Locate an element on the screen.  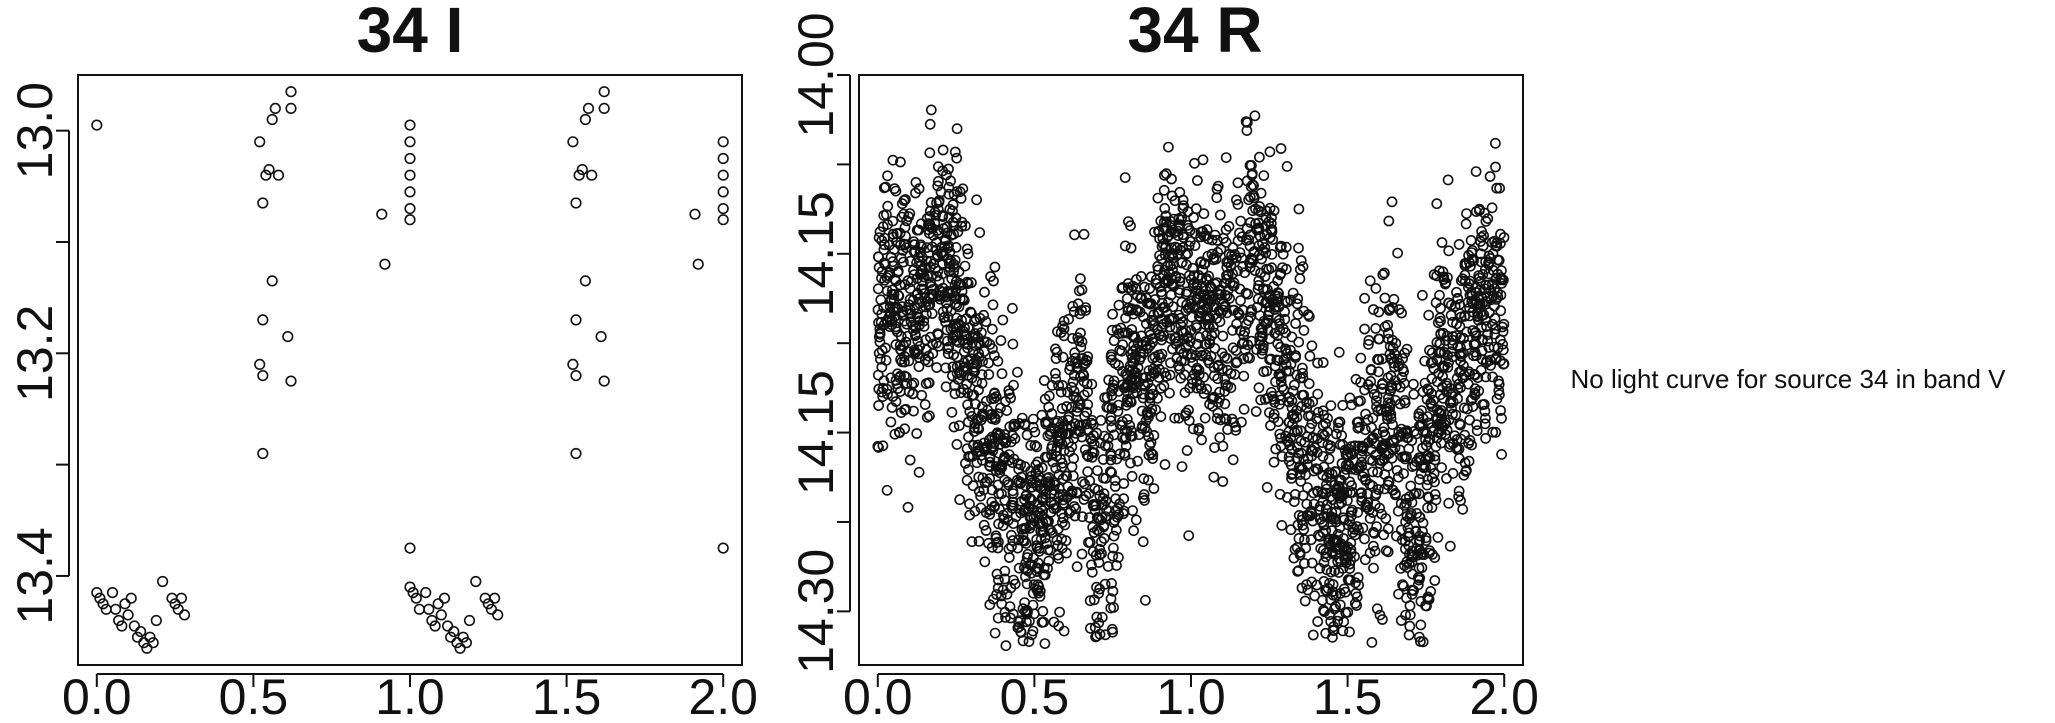
y-axis: 13.0 13.2 13.4 is located at coordinates (38, 353).